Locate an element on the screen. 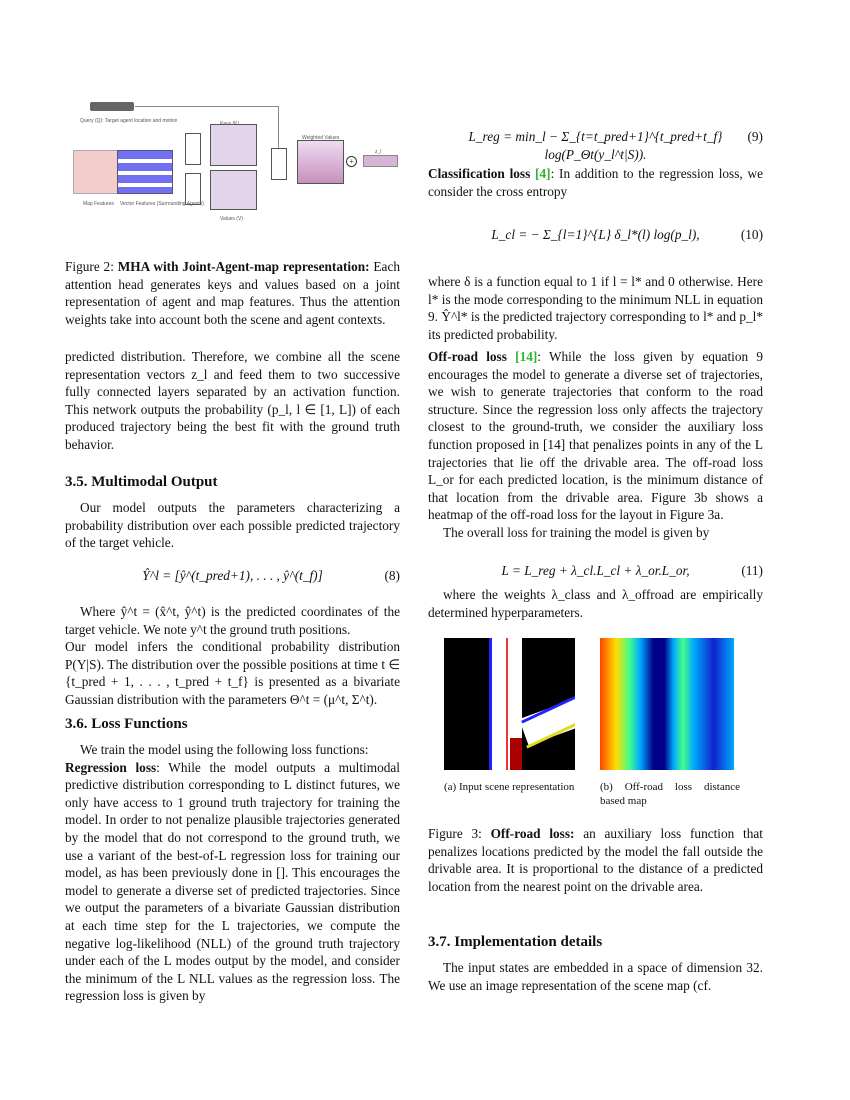  caption-label: Figure 2: is located at coordinates (89, 266).